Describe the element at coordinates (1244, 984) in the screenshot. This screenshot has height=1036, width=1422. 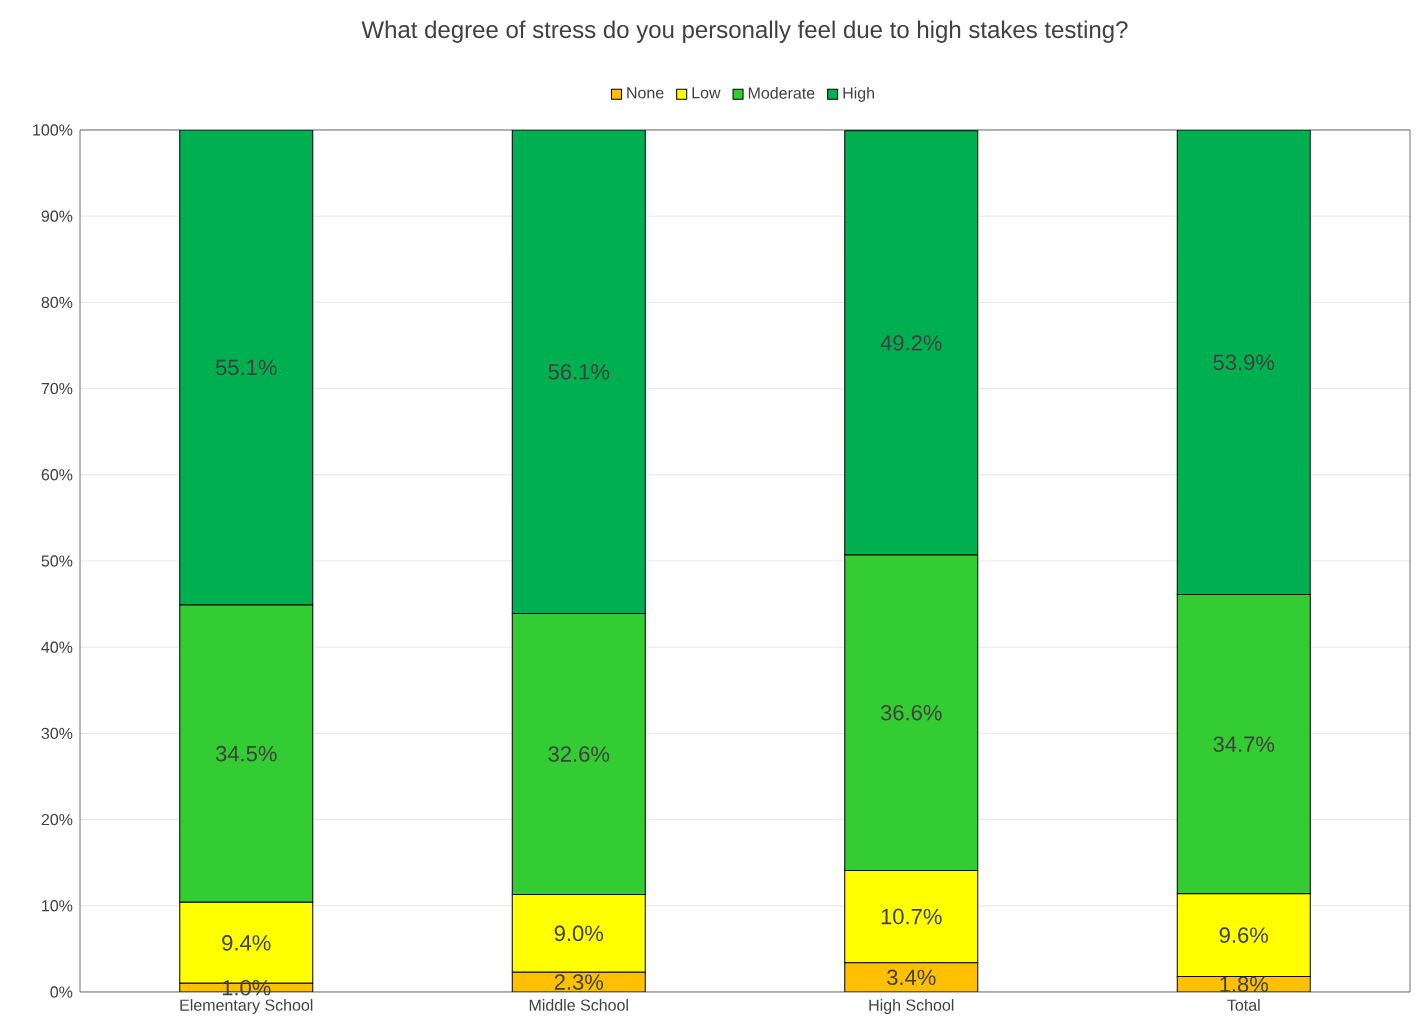
I see `data-label: 1.8%` at that location.